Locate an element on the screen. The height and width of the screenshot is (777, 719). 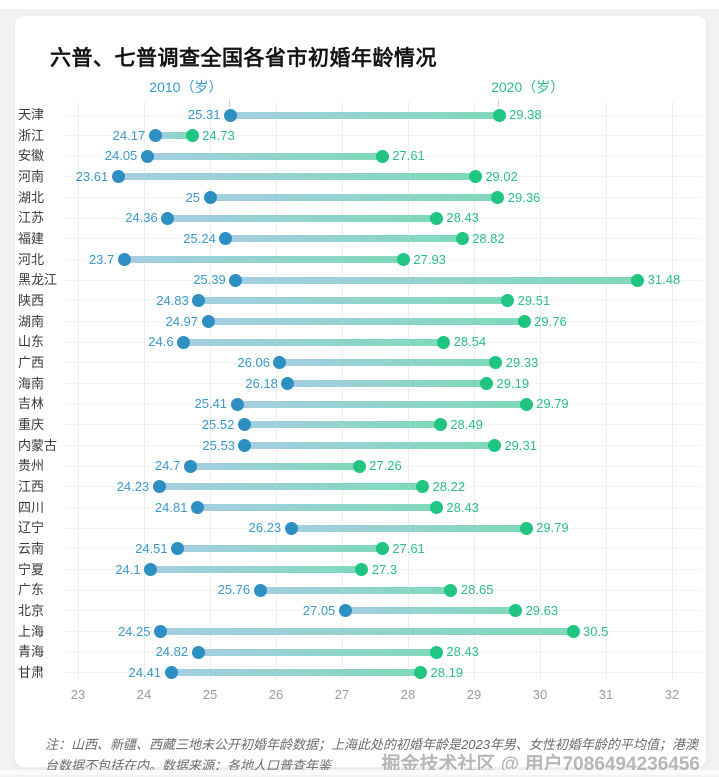
page-top-strip is located at coordinates (359, 4).